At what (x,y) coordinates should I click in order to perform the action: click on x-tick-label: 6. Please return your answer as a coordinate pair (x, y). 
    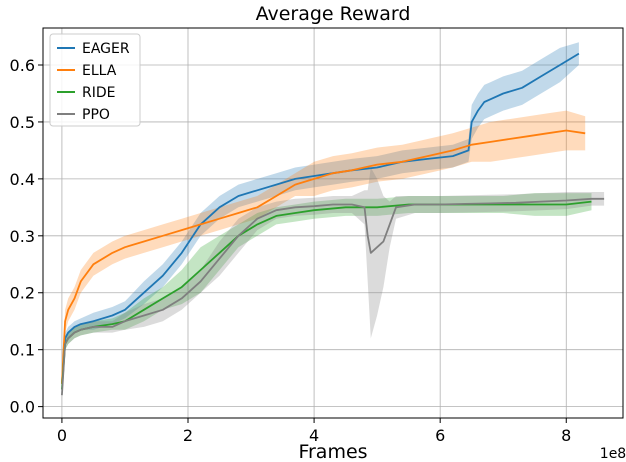
    Looking at the image, I should click on (440, 435).